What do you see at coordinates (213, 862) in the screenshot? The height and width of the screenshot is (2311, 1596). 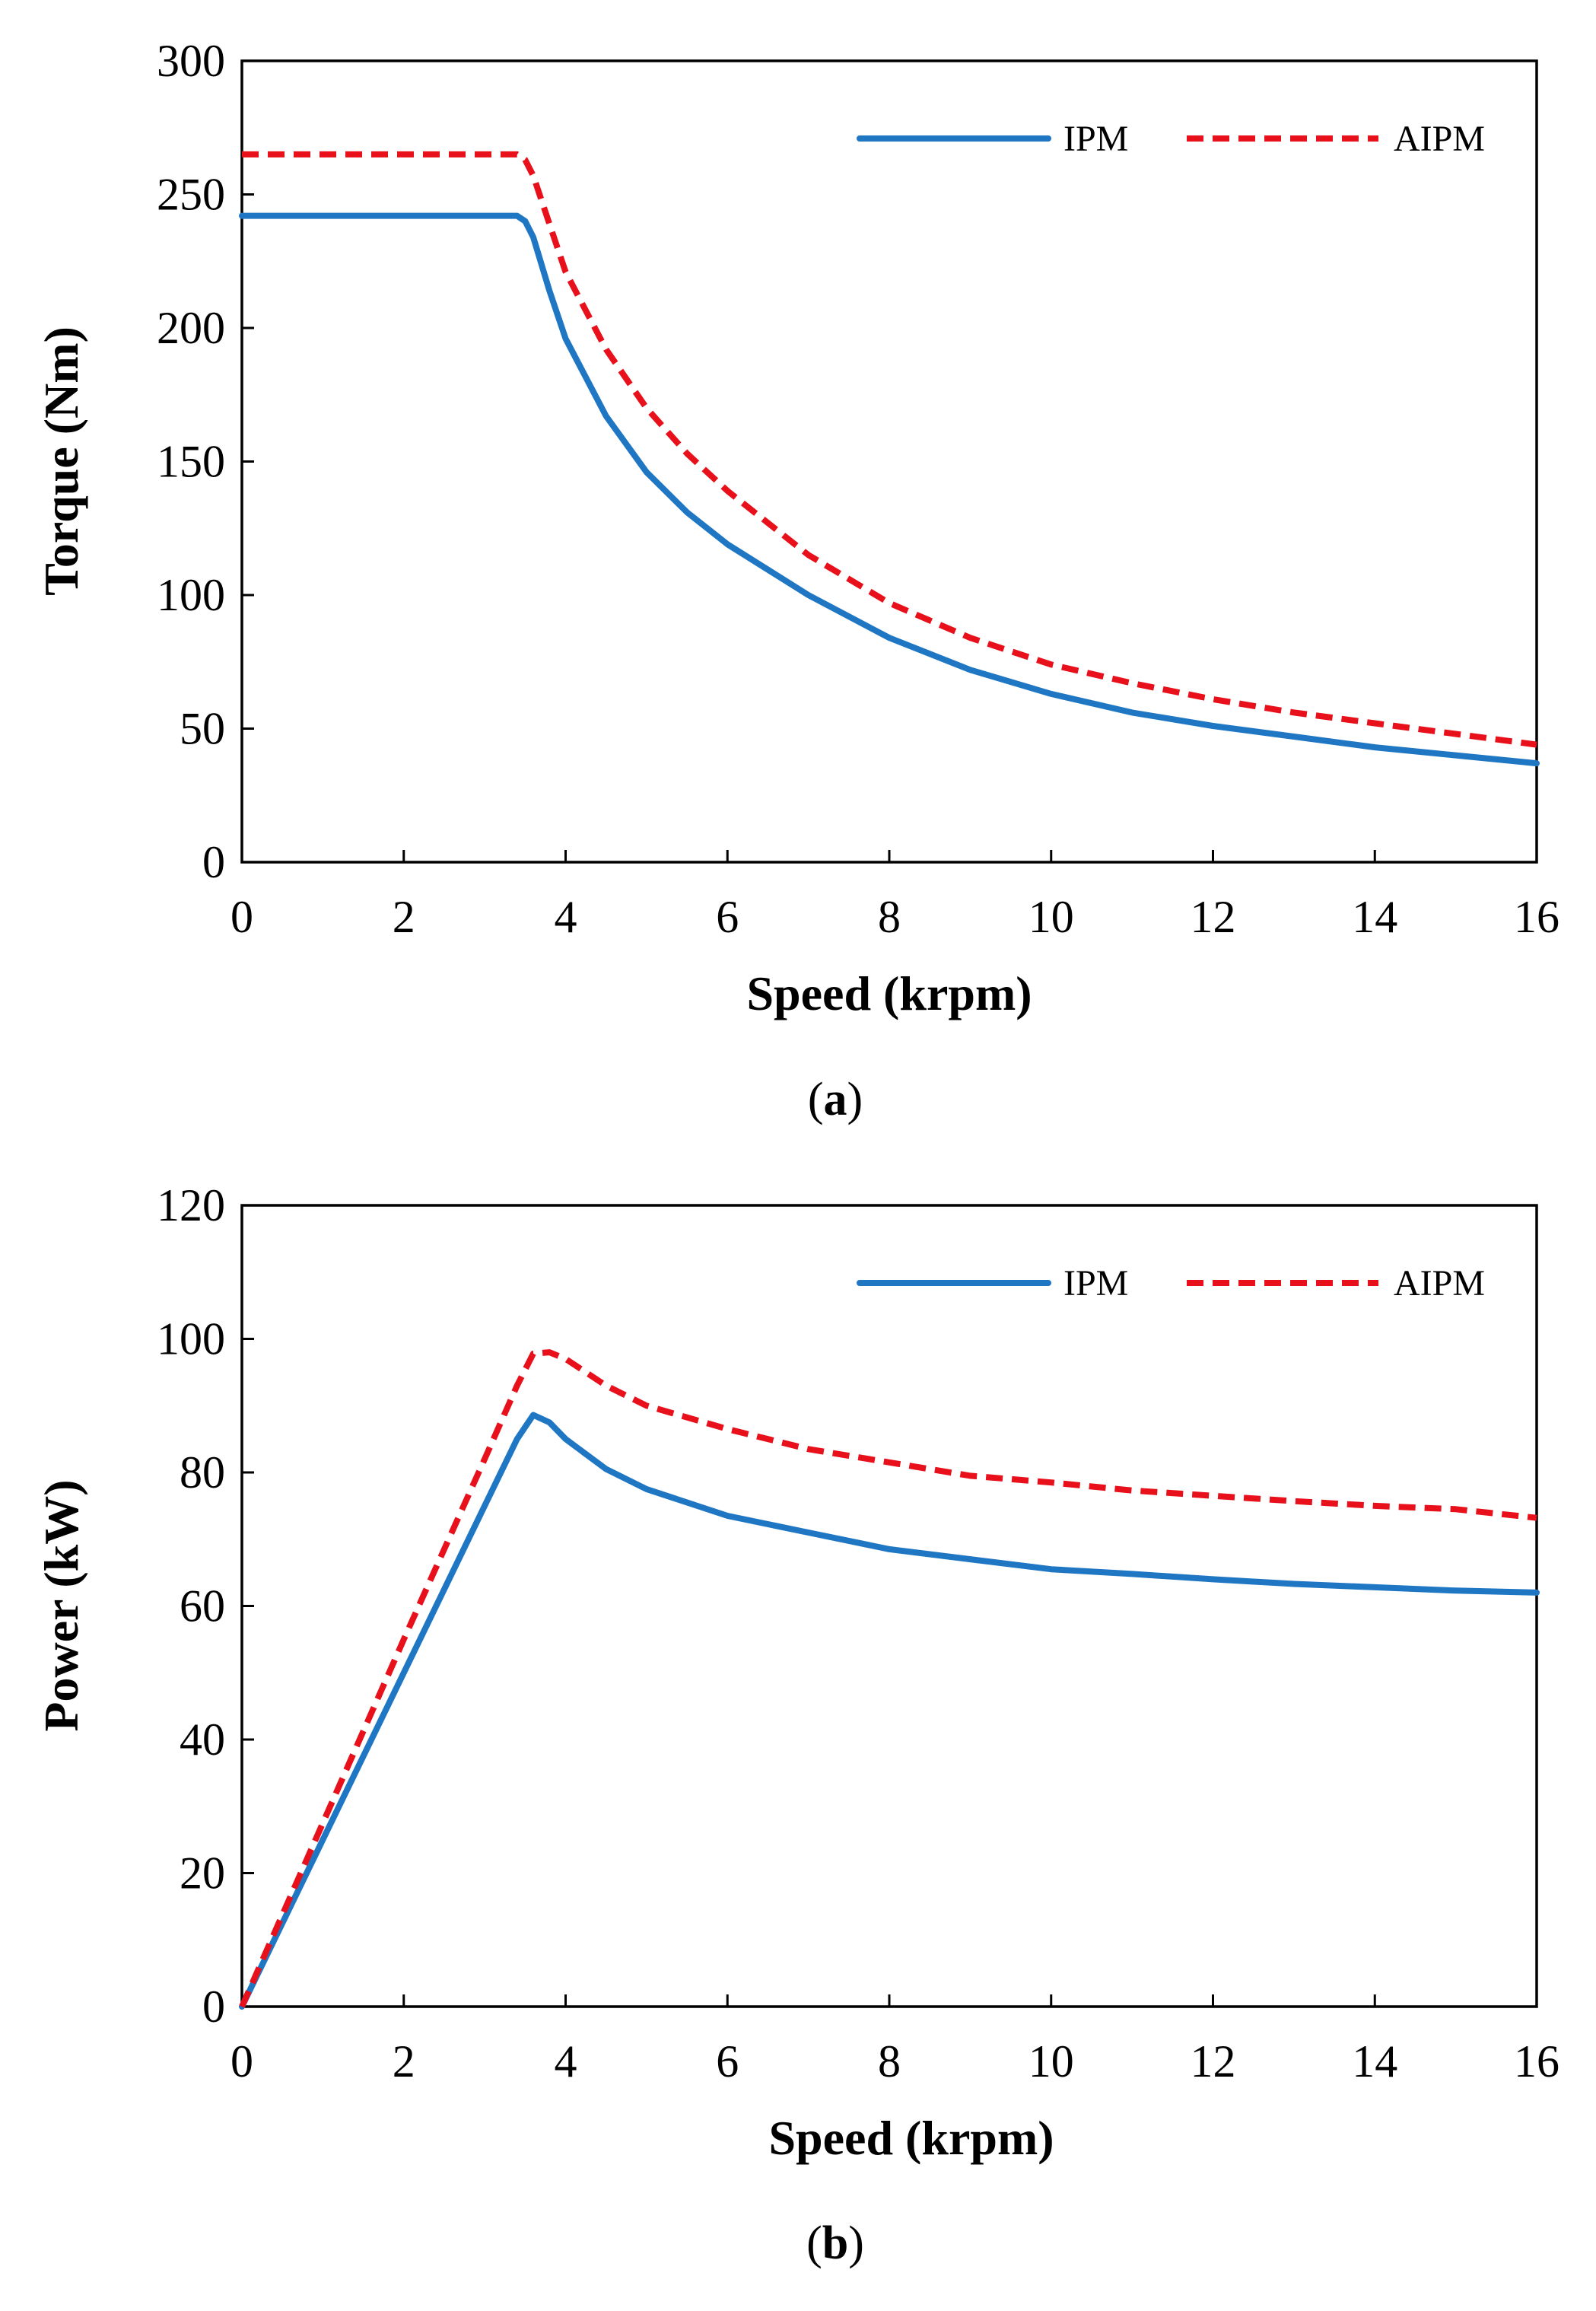 I see `torque-y-tick-label: 0` at bounding box center [213, 862].